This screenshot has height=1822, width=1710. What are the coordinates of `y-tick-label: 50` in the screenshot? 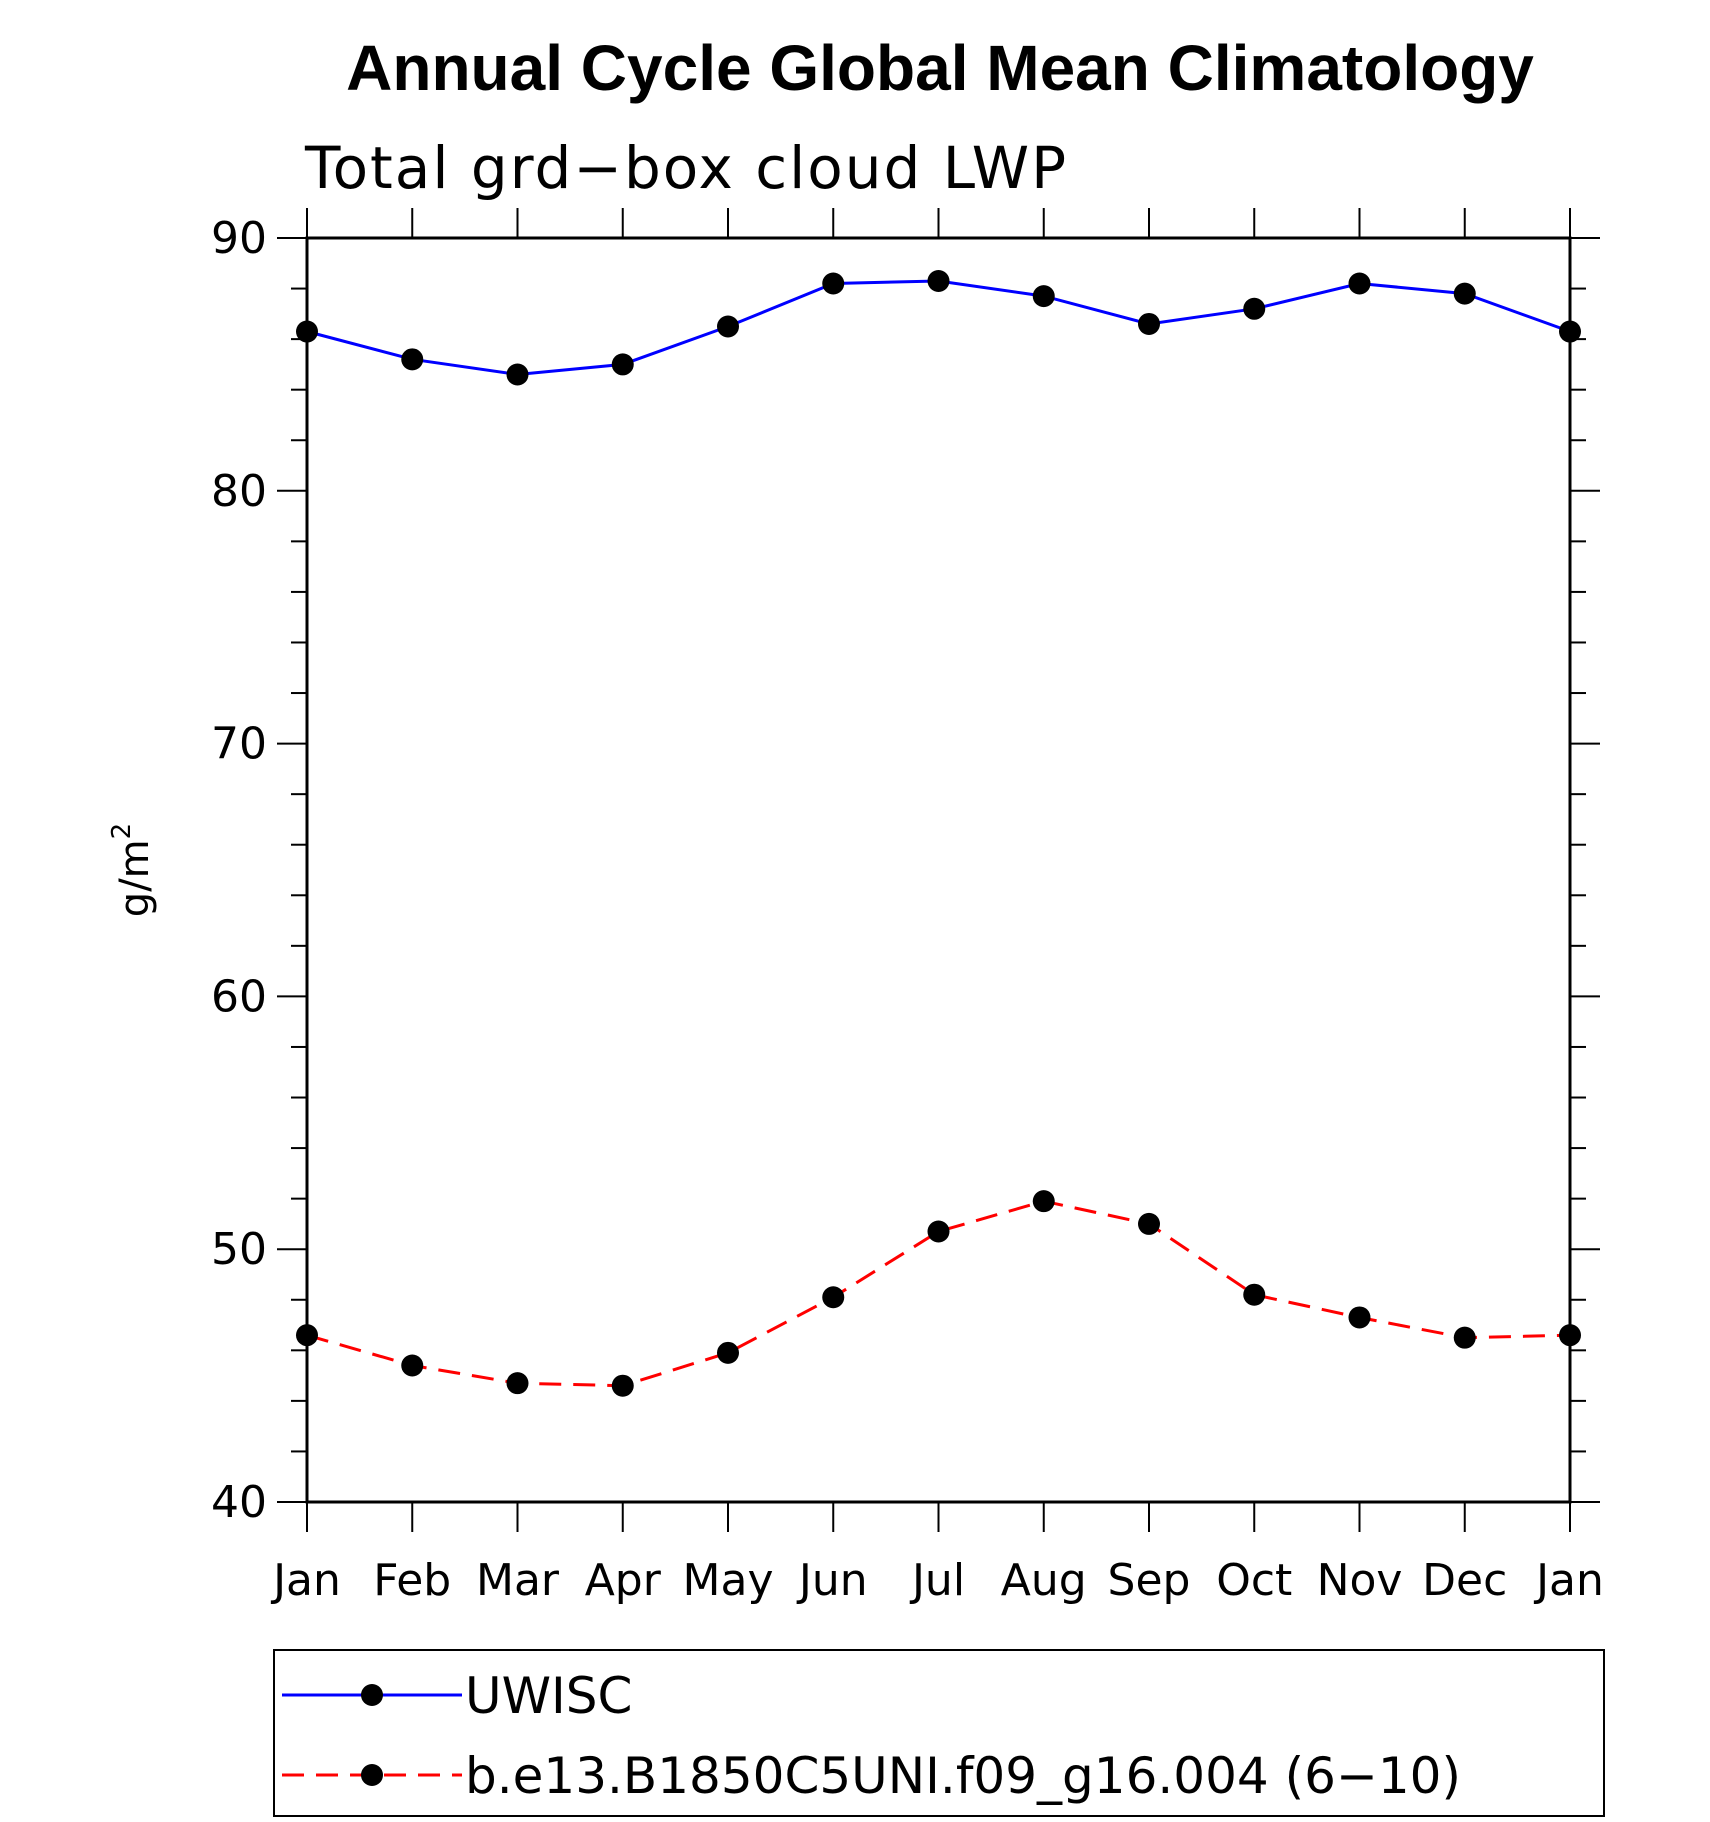 It's located at (239, 1249).